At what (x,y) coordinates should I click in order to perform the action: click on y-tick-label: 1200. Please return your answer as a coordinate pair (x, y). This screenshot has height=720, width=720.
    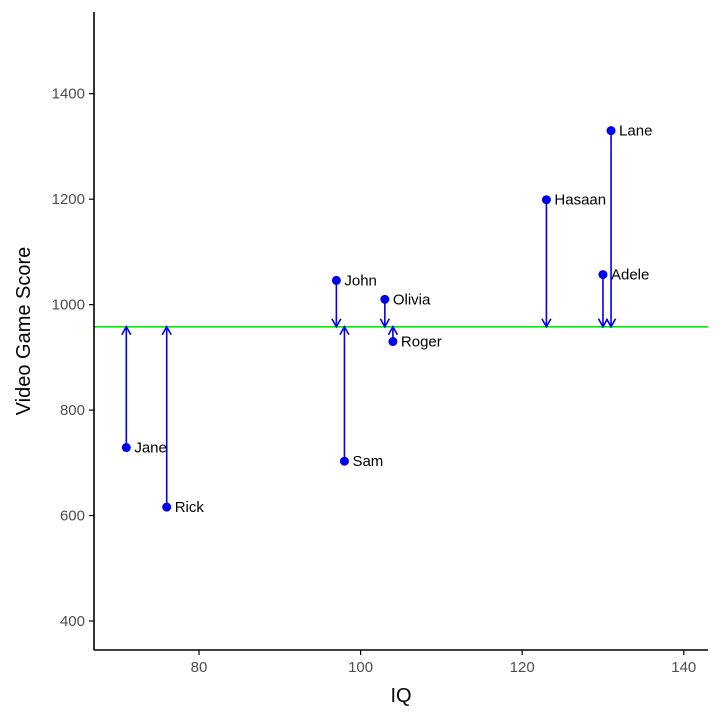
    Looking at the image, I should click on (68, 199).